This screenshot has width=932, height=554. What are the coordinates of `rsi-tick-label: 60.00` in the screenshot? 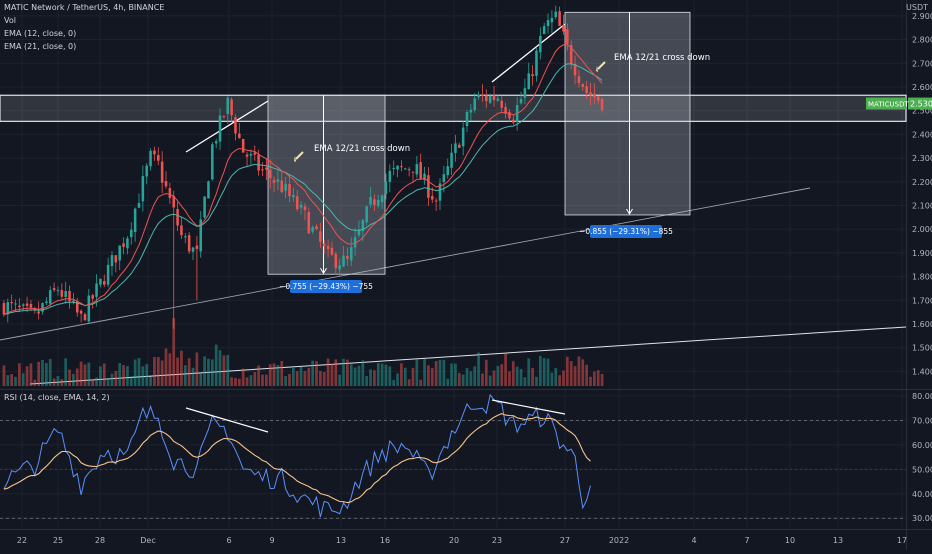 It's located at (922, 445).